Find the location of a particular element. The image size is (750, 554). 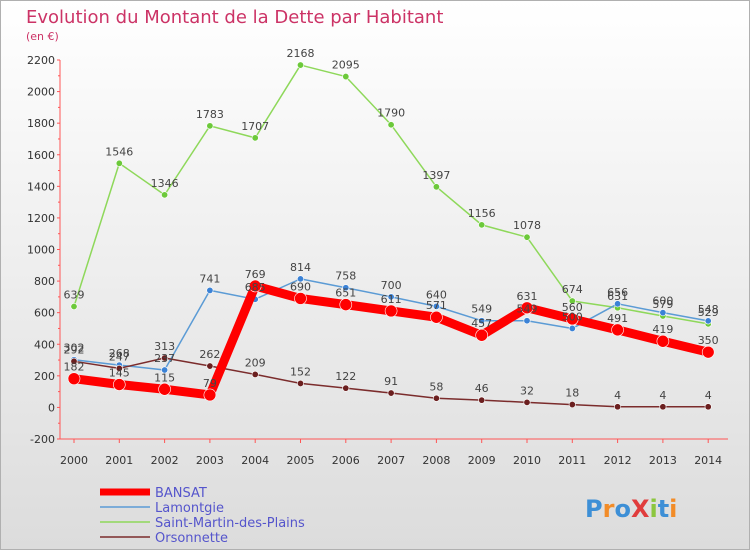

x-tick-label: 2007 is located at coordinates (391, 460).